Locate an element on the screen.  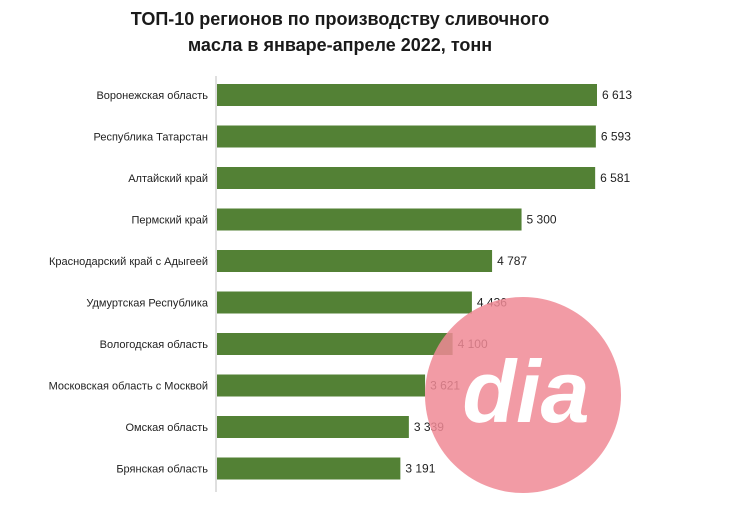
category-label: Московская область с Москвой is located at coordinates (128, 387).